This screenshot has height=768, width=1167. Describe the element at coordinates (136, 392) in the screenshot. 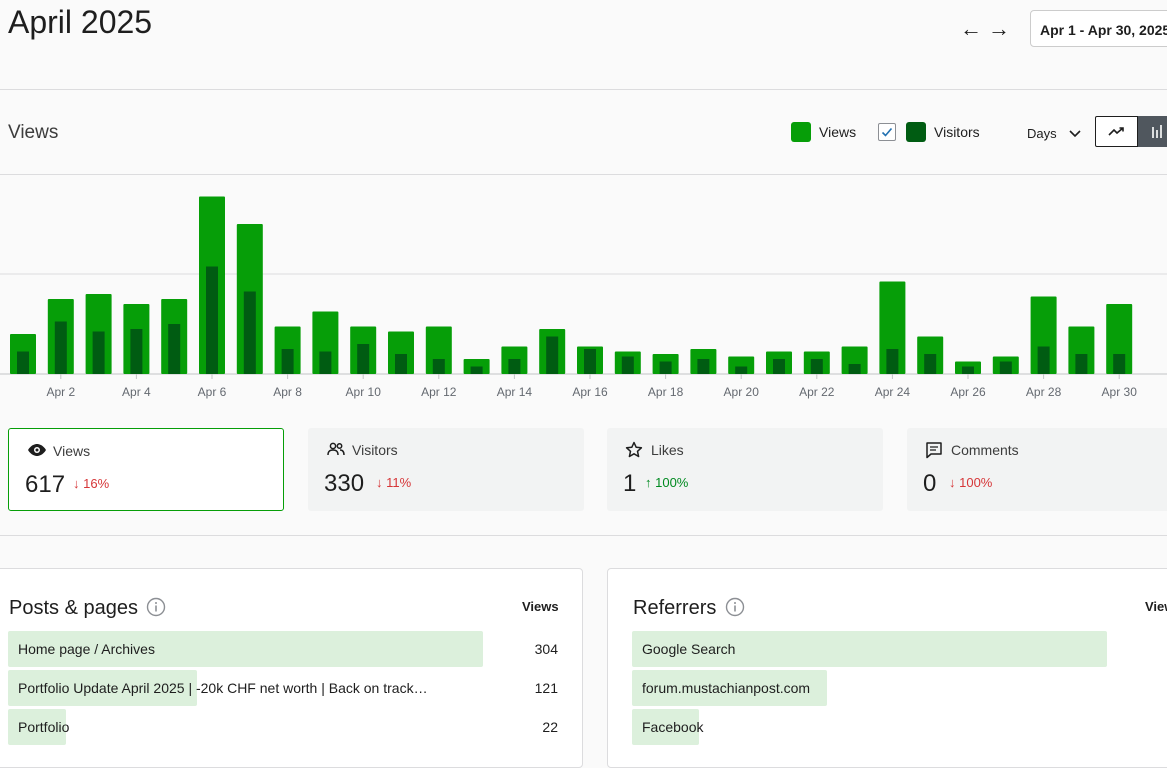

I see `x-tick-label: Apr 4` at that location.